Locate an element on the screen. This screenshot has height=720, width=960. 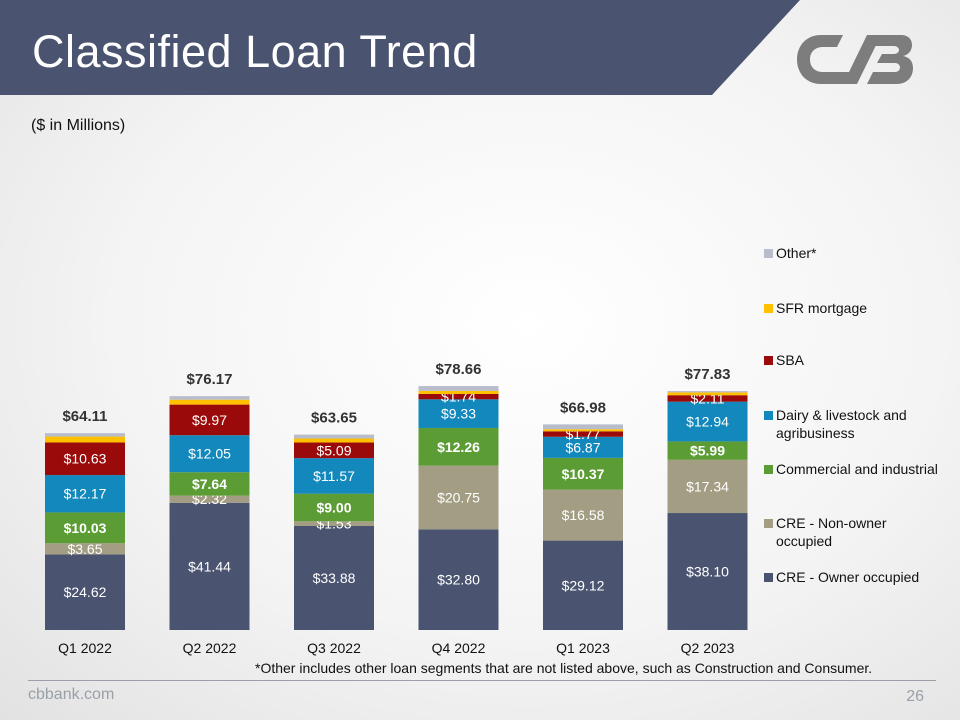
cvb-logo-icon is located at coordinates (855, 59).